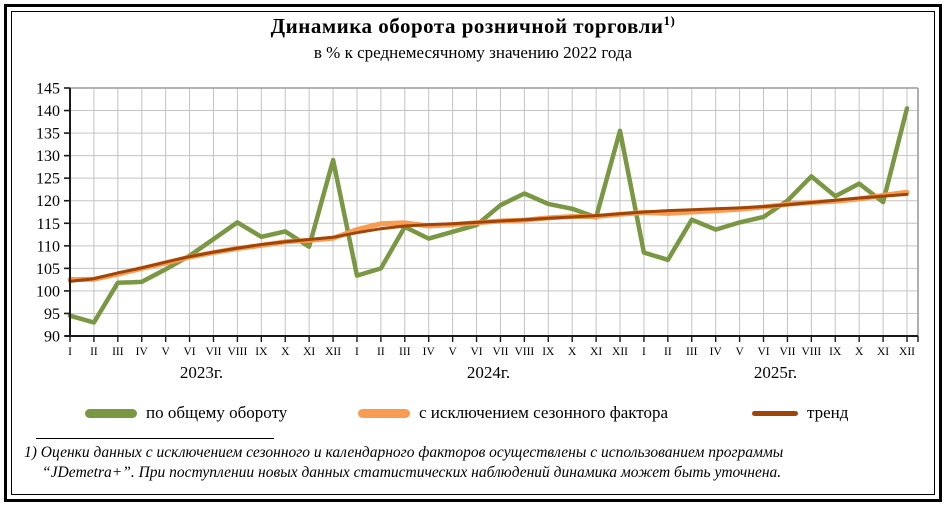  What do you see at coordinates (217, 412) in the screenshot?
I see `legend-label-total: по общему обороту` at bounding box center [217, 412].